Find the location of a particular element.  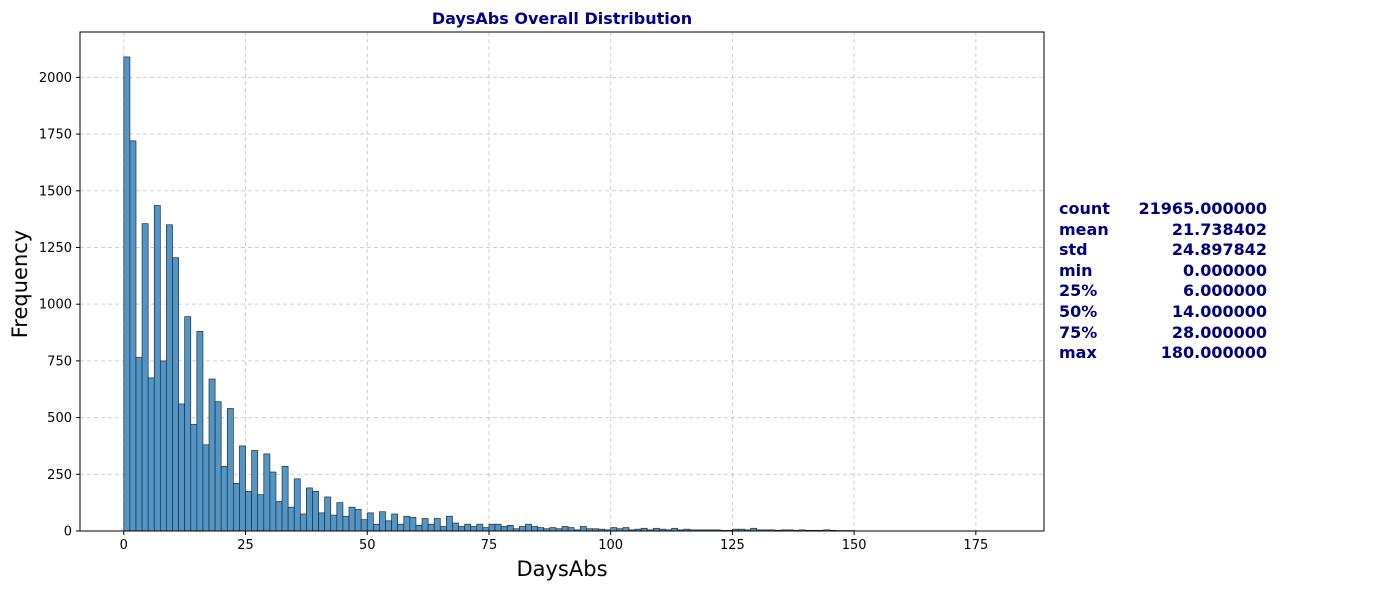

x-tick-label: 100 is located at coordinates (610, 545).